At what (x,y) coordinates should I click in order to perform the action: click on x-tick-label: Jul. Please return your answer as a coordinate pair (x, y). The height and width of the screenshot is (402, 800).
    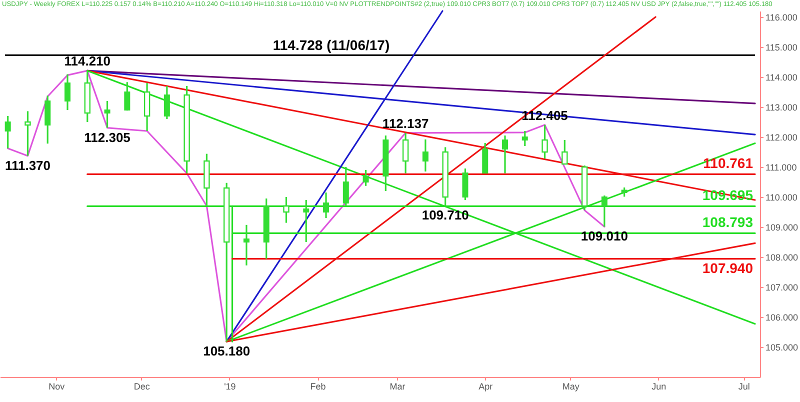
    Looking at the image, I should click on (744, 387).